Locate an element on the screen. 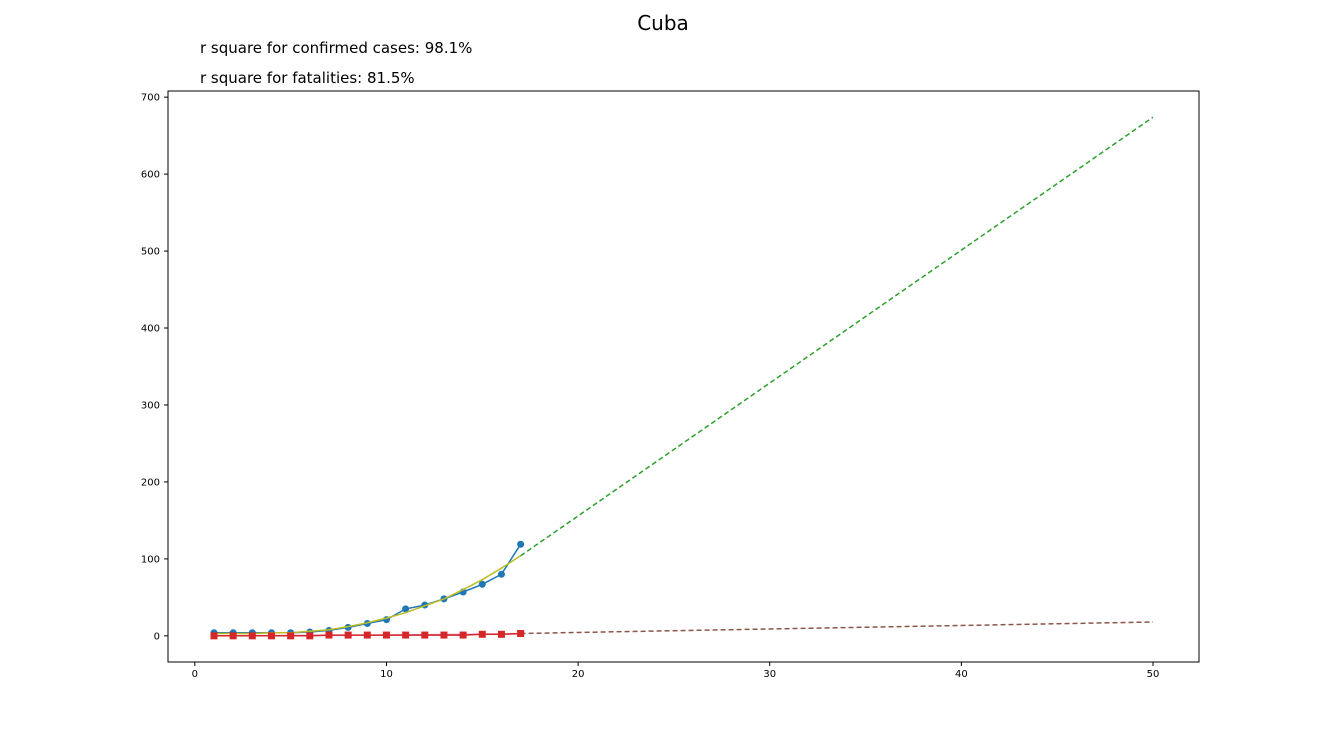 Image resolution: width=1332 pixels, height=756 pixels. series-line-fatalities-projection is located at coordinates (837, 628).